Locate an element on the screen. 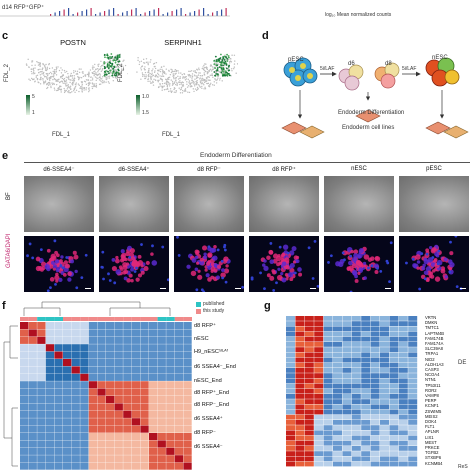 This screenshot has height=474, width=474. result-label: Endoderm cell lines is located at coordinates (368, 128).